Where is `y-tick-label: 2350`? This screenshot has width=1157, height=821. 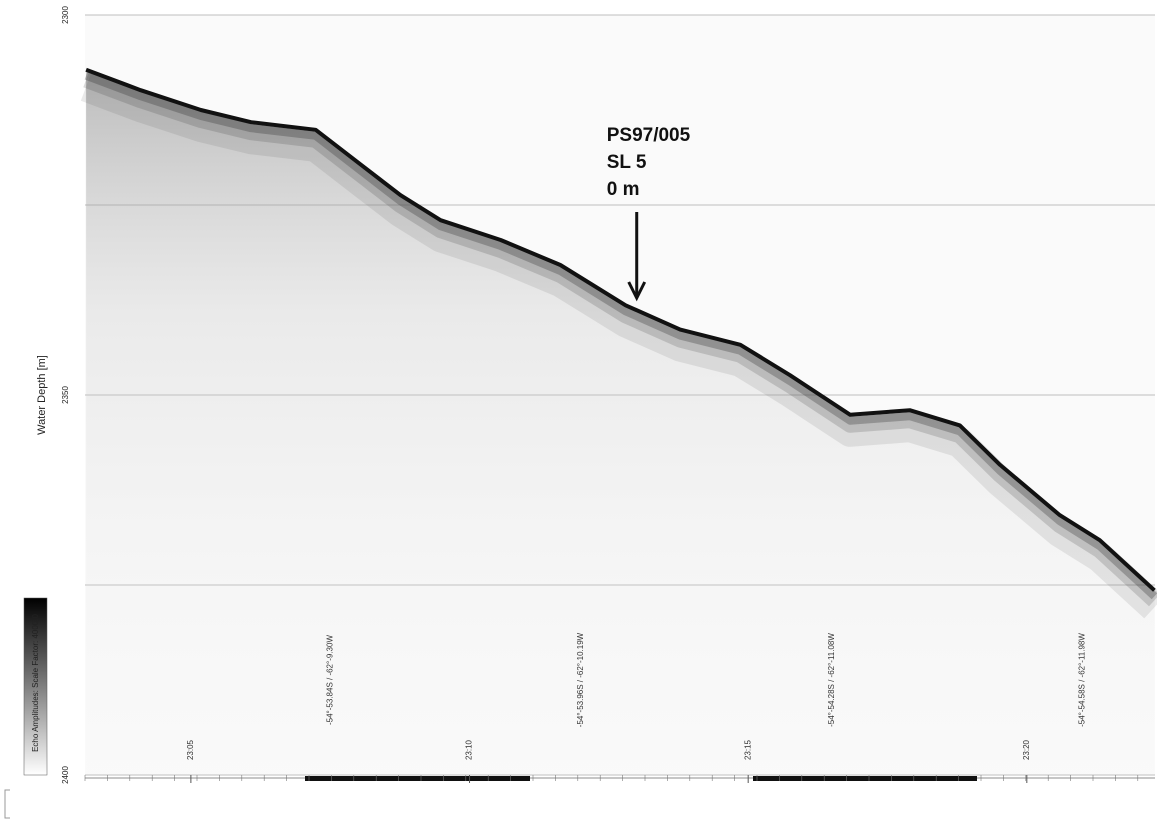 y-tick-label: 2350 is located at coordinates (65, 395).